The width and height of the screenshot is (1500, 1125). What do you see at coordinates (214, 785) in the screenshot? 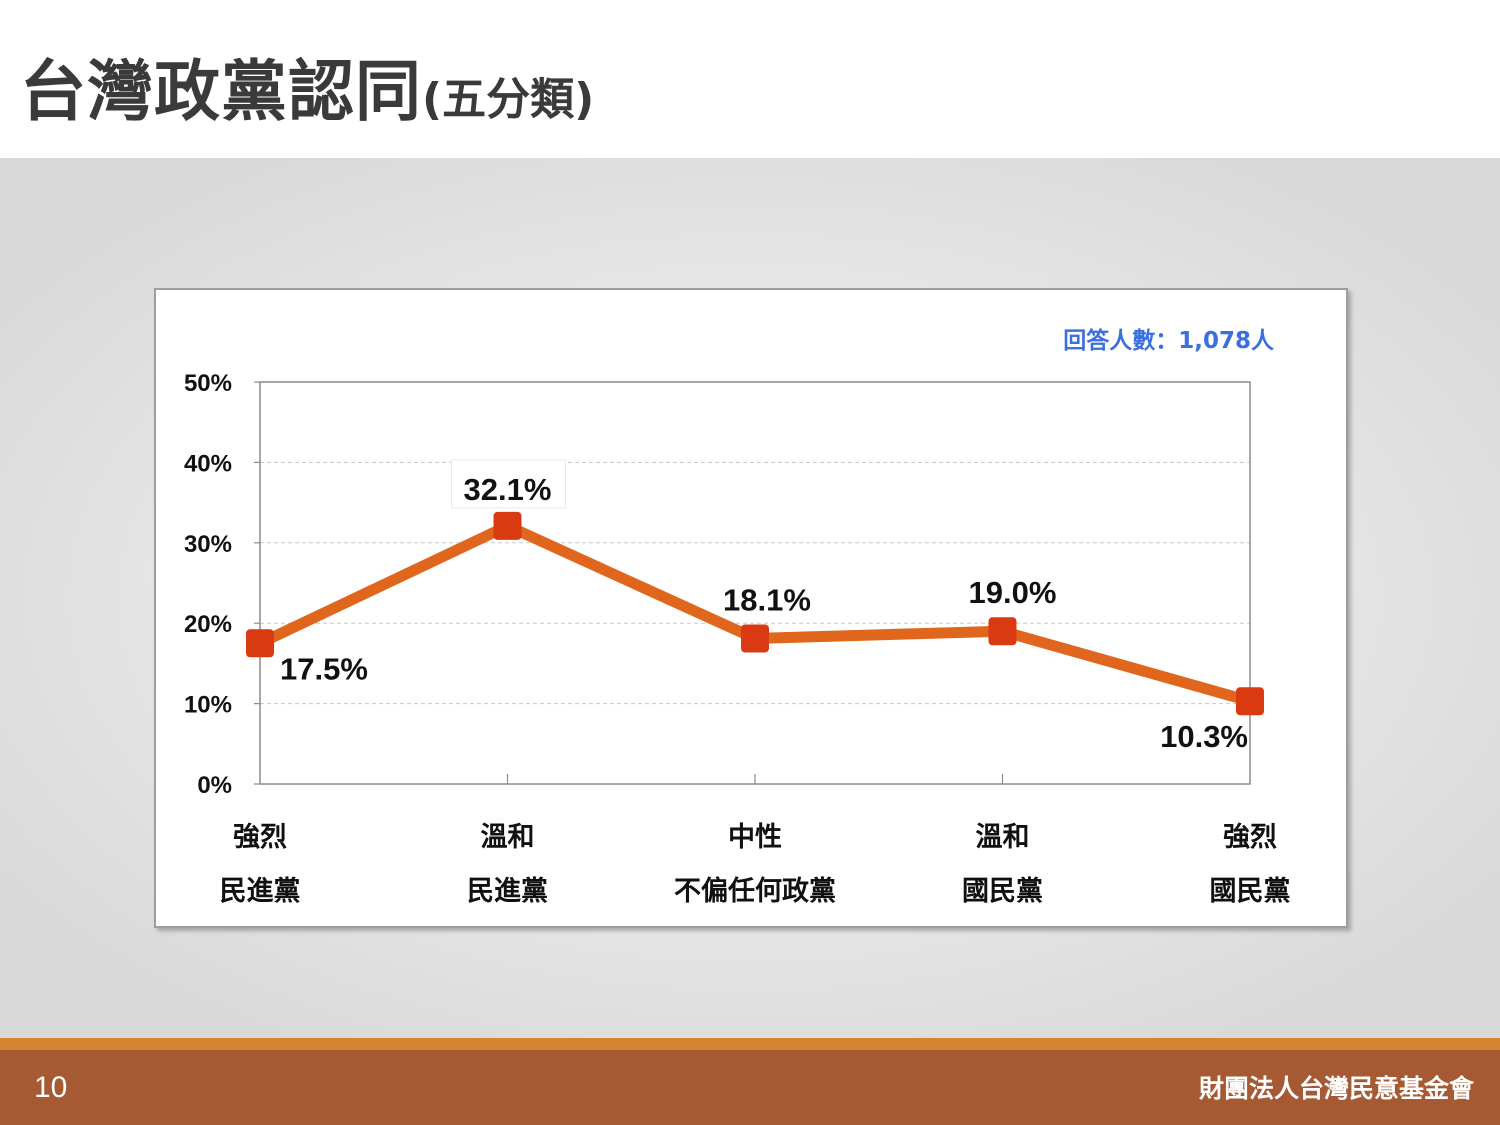
I see `y-tick-label: 0%` at bounding box center [214, 785].